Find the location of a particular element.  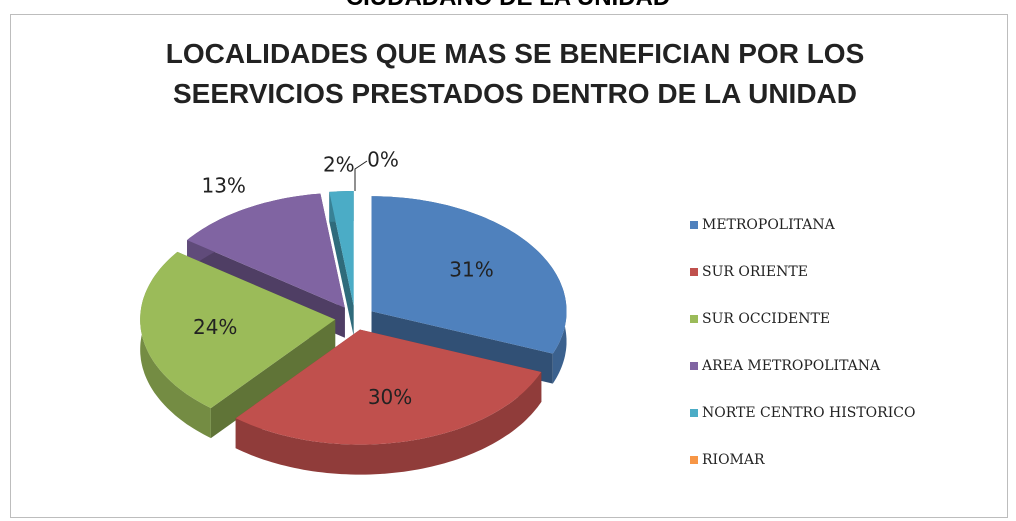

legend-label: SUR OCCIDENTE is located at coordinates (766, 319).